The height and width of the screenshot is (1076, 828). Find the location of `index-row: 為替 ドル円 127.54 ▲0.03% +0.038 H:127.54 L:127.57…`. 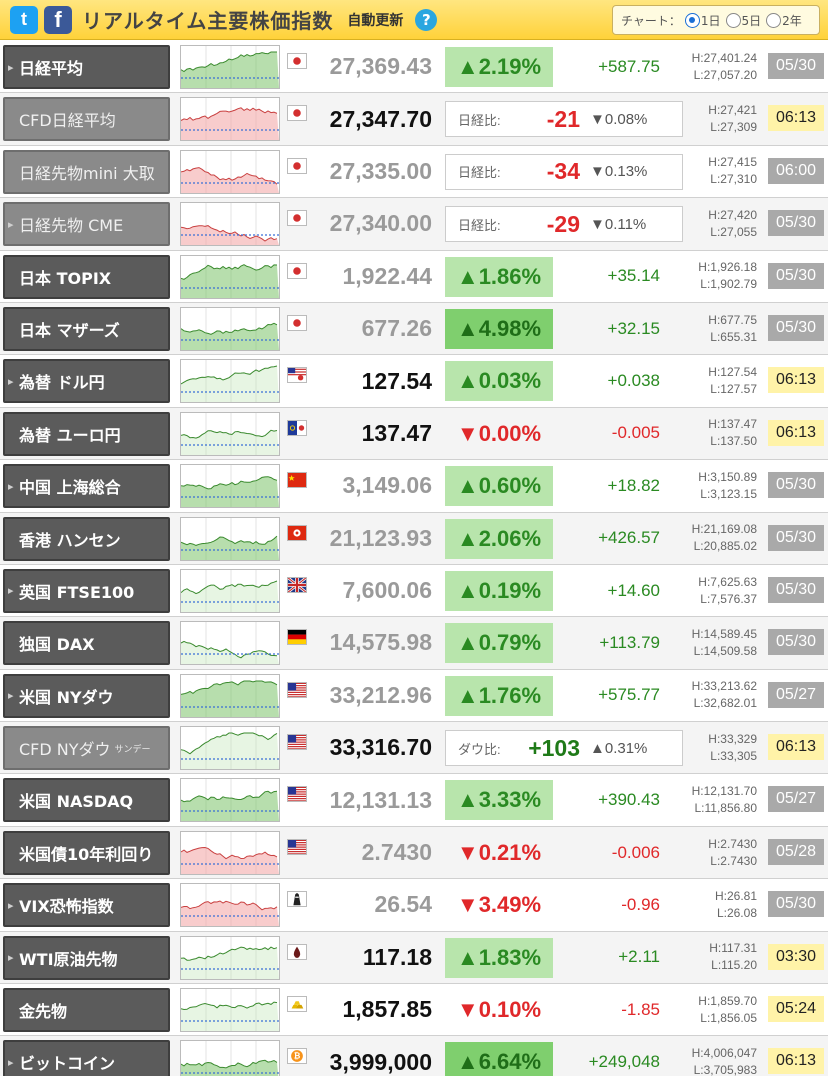

index-row: 為替 ドル円 127.54 ▲0.03% +0.038 H:127.54 L:127.57… is located at coordinates (414, 381).